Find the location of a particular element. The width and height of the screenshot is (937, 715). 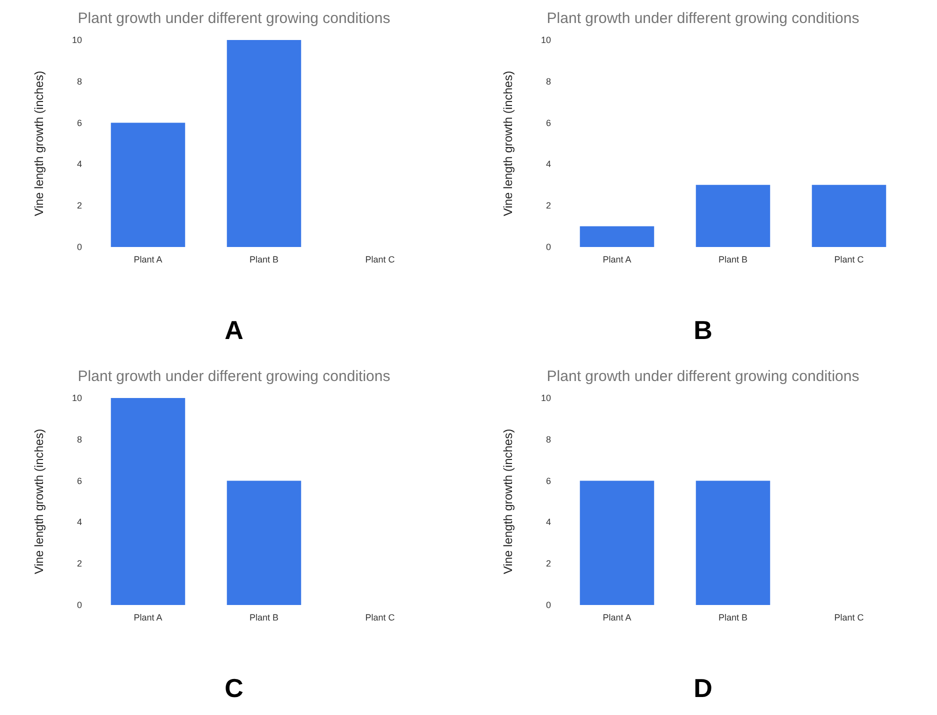

text: B is located at coordinates (703, 330).